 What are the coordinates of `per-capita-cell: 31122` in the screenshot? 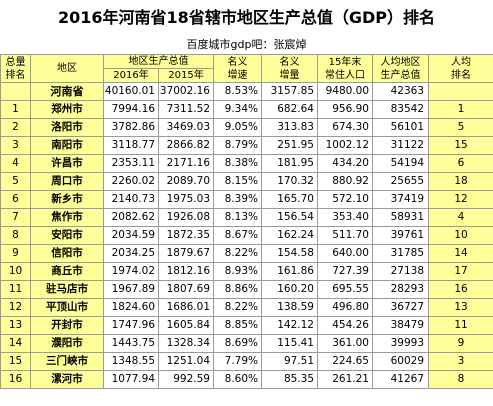 It's located at (400, 145).